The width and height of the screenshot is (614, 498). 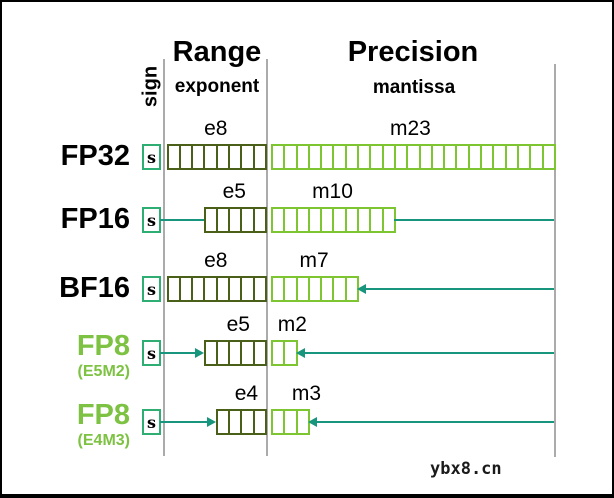 I want to click on mantissa-bit-count: m2, so click(x=292, y=324).